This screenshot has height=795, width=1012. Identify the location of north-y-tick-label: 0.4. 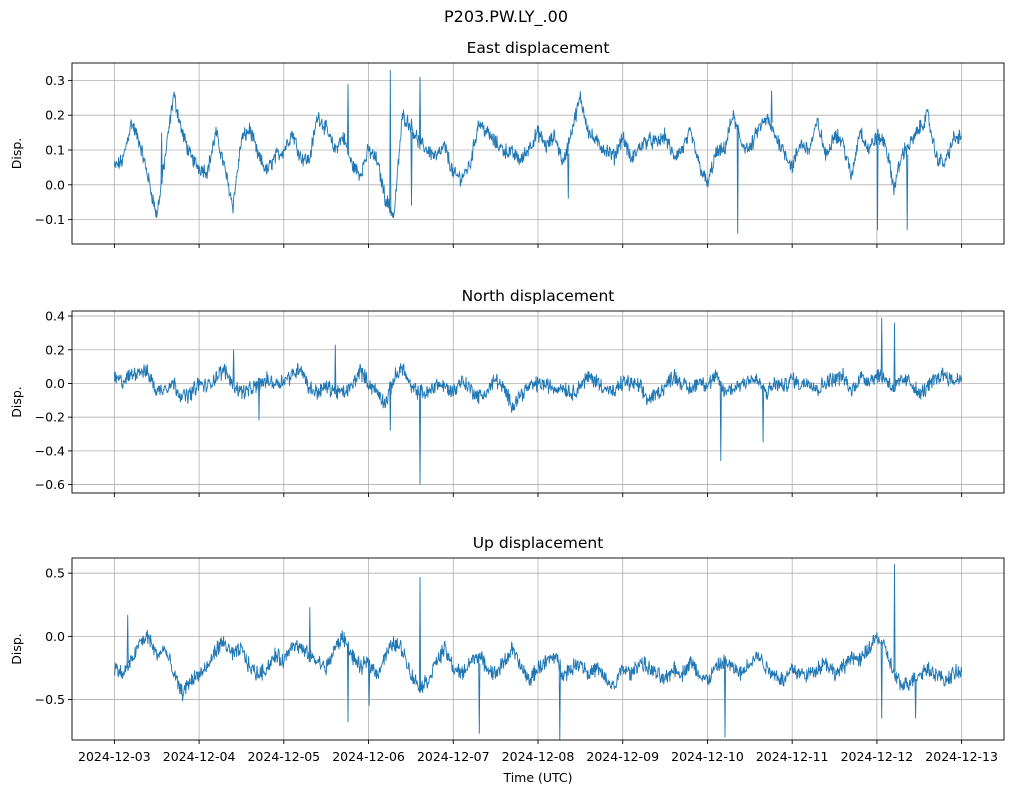
(55, 316).